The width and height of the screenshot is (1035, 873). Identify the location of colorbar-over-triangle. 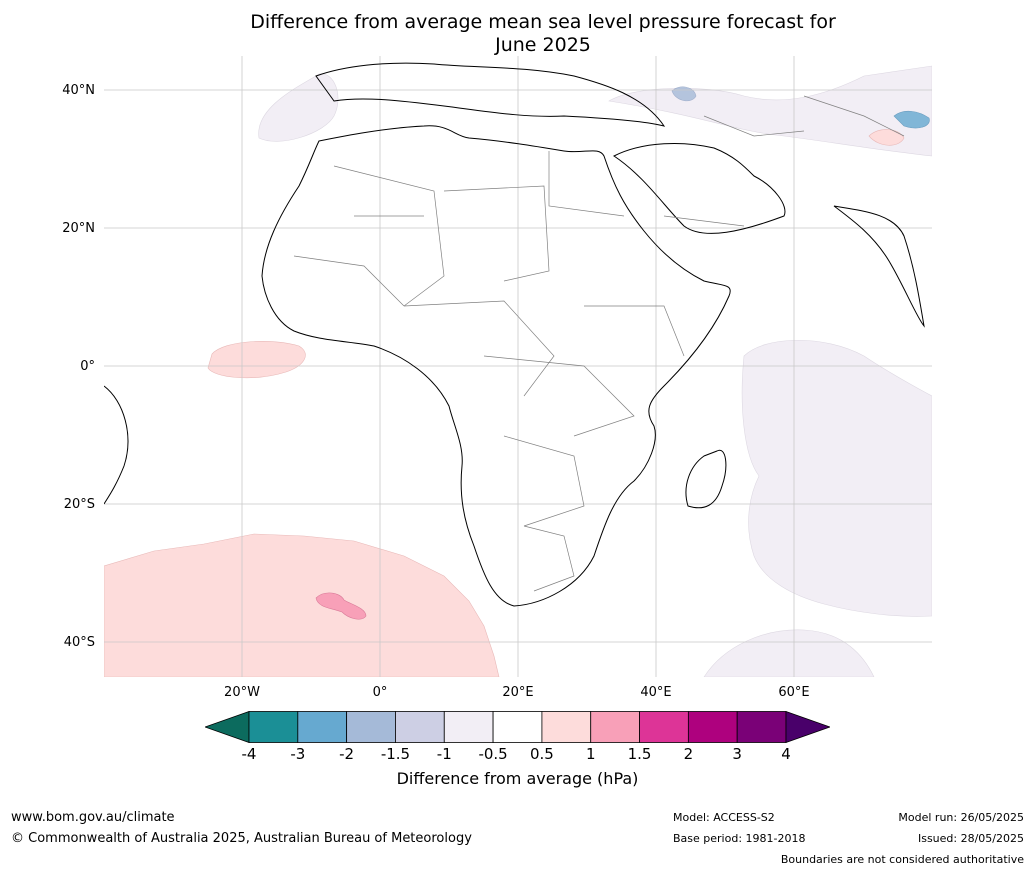
(807, 727).